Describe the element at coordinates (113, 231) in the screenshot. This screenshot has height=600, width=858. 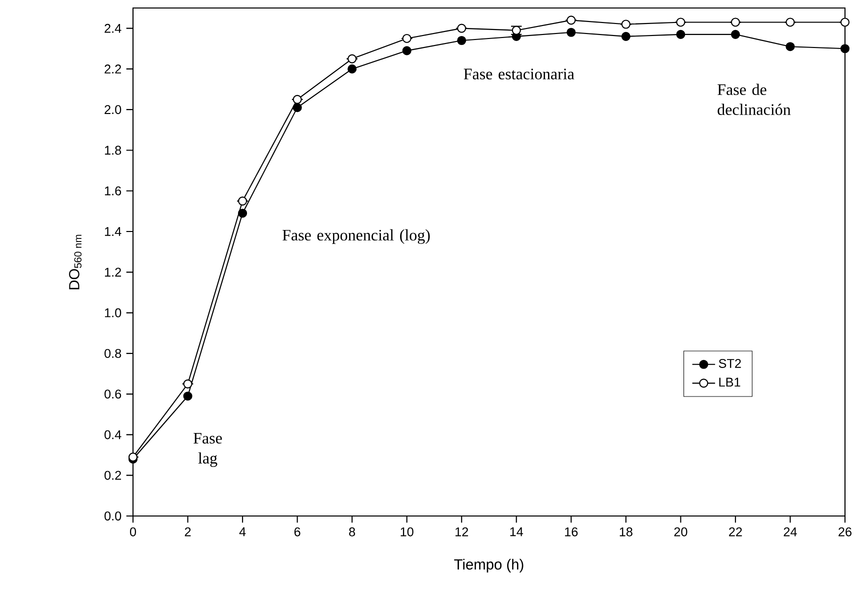
I see `y-tick-label: 1.4` at that location.